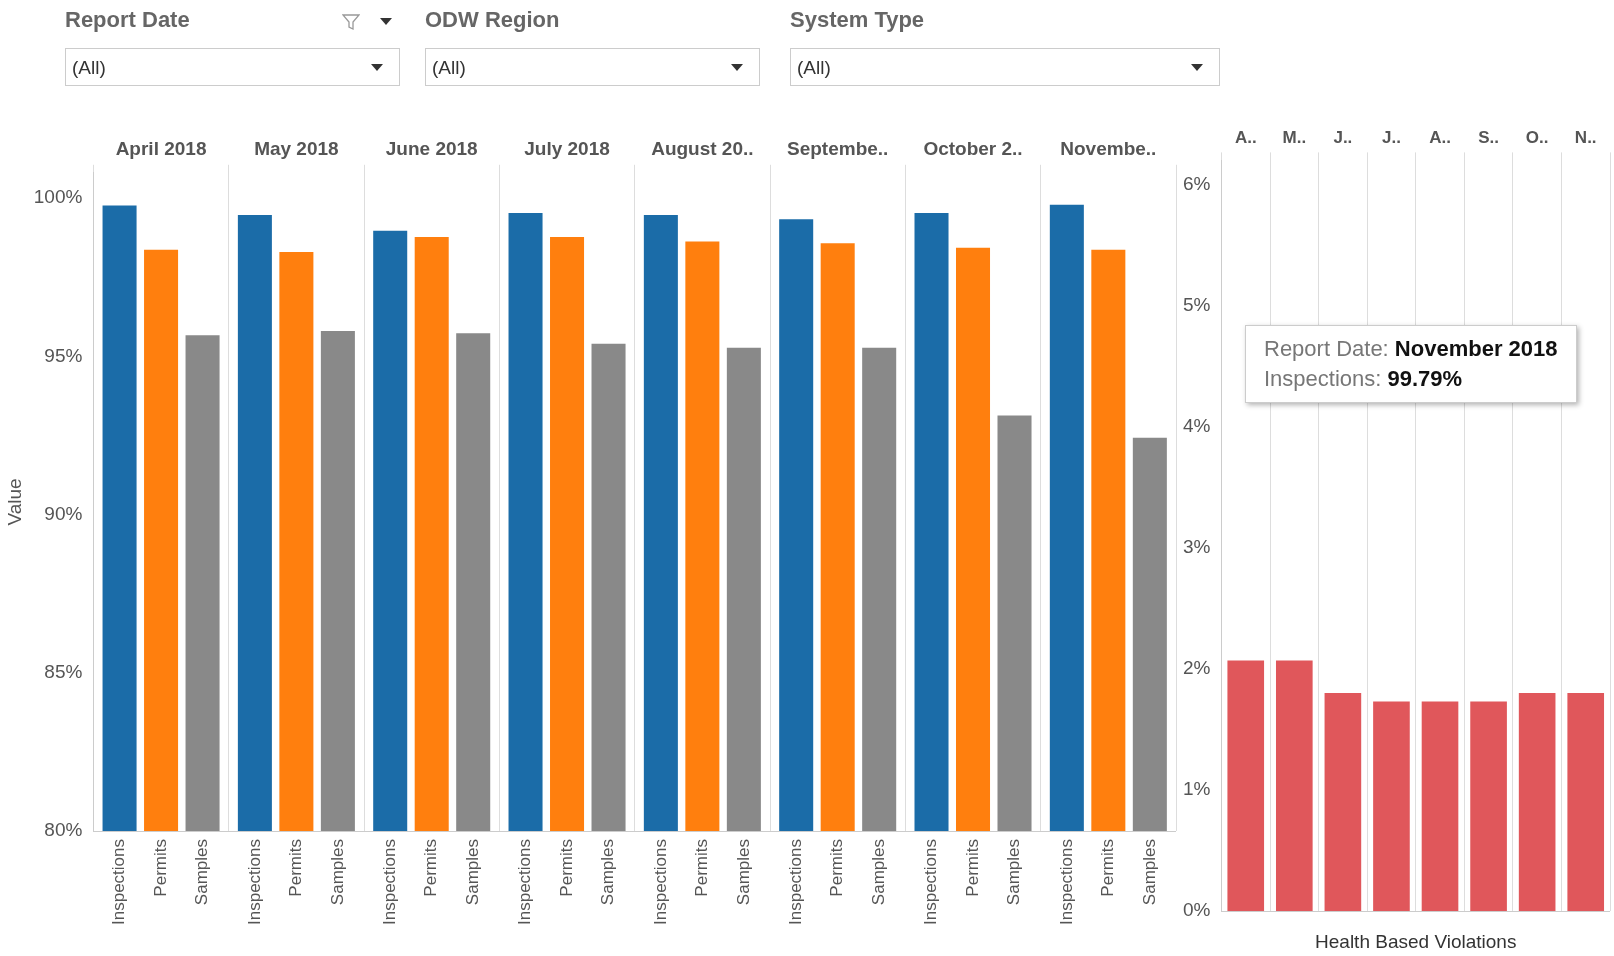 Image resolution: width=1614 pixels, height=956 pixels. I want to click on x-tick-label: May 2018, so click(296, 148).